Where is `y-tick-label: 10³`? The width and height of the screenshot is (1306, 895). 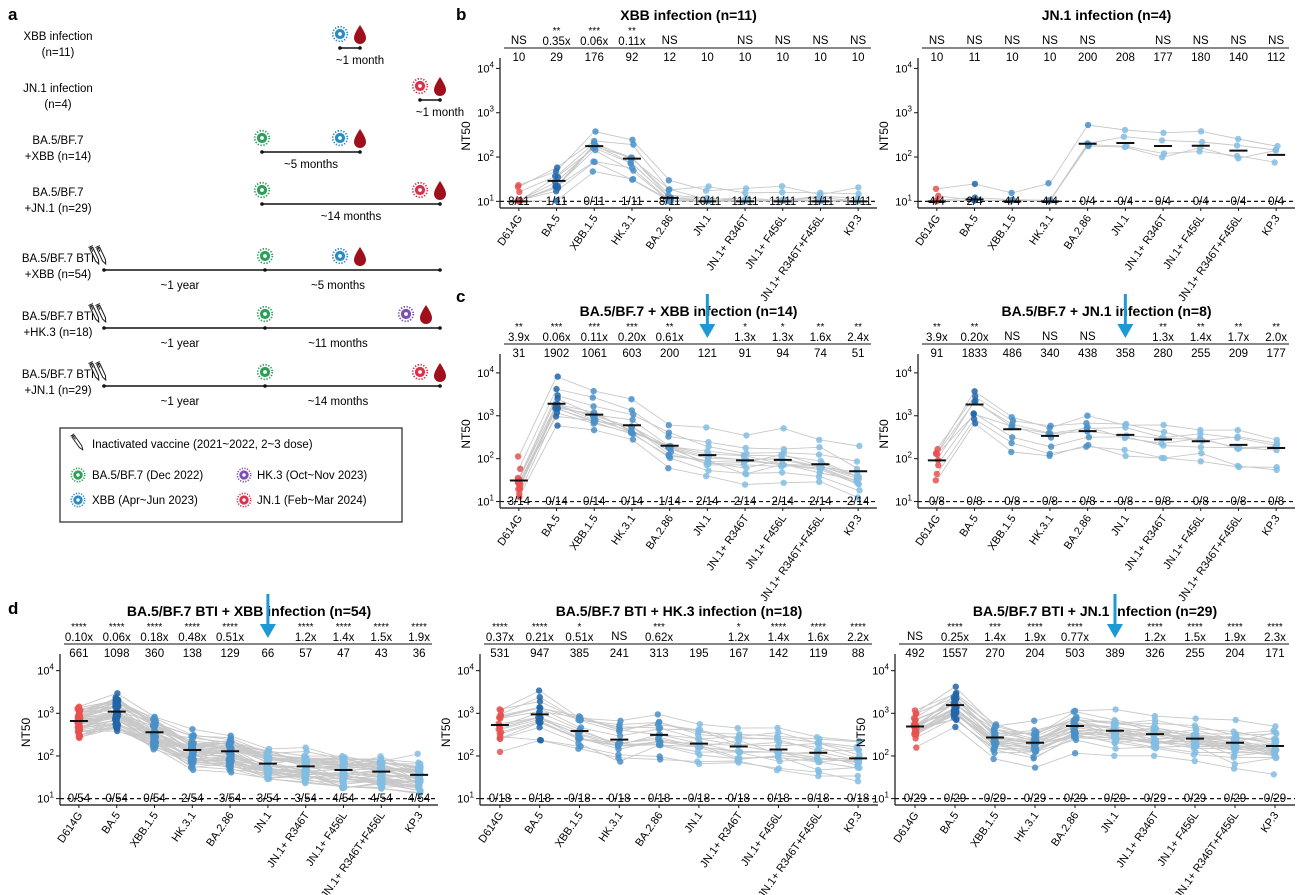
y-tick-label: 10³ is located at coordinates (45, 712).